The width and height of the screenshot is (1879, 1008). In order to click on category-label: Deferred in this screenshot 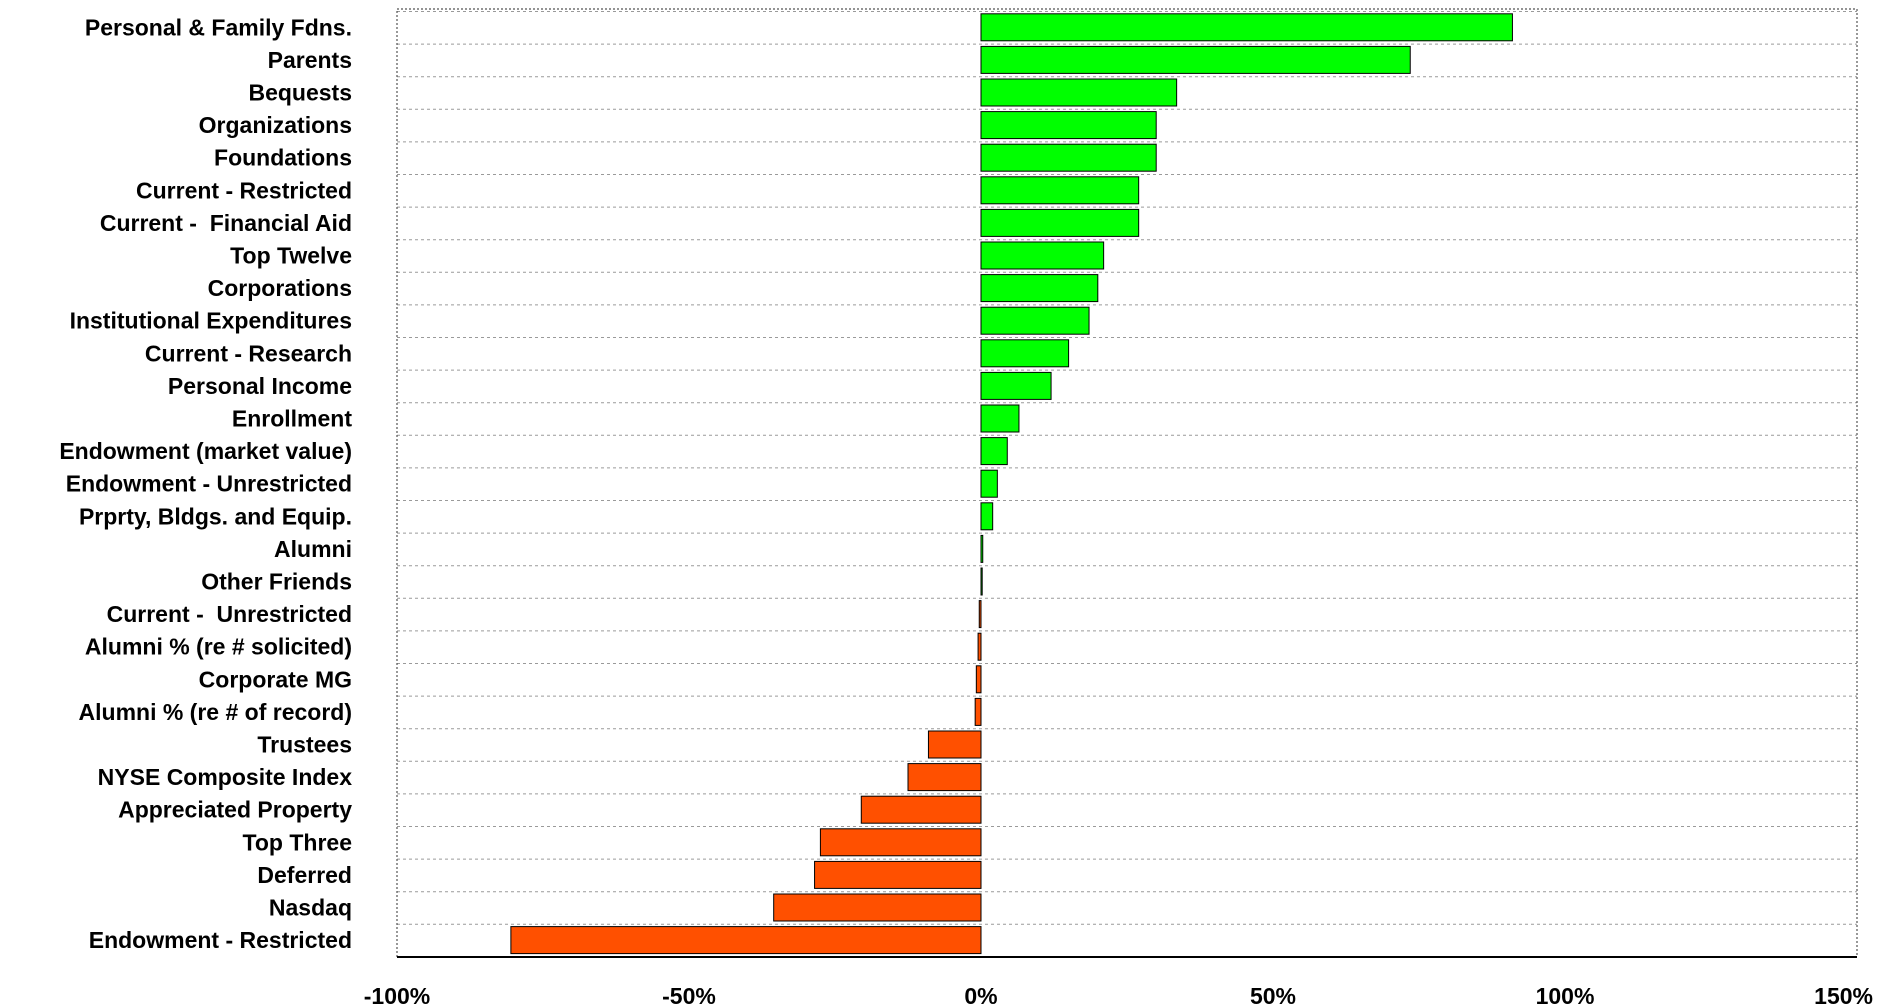, I will do `click(304, 875)`.